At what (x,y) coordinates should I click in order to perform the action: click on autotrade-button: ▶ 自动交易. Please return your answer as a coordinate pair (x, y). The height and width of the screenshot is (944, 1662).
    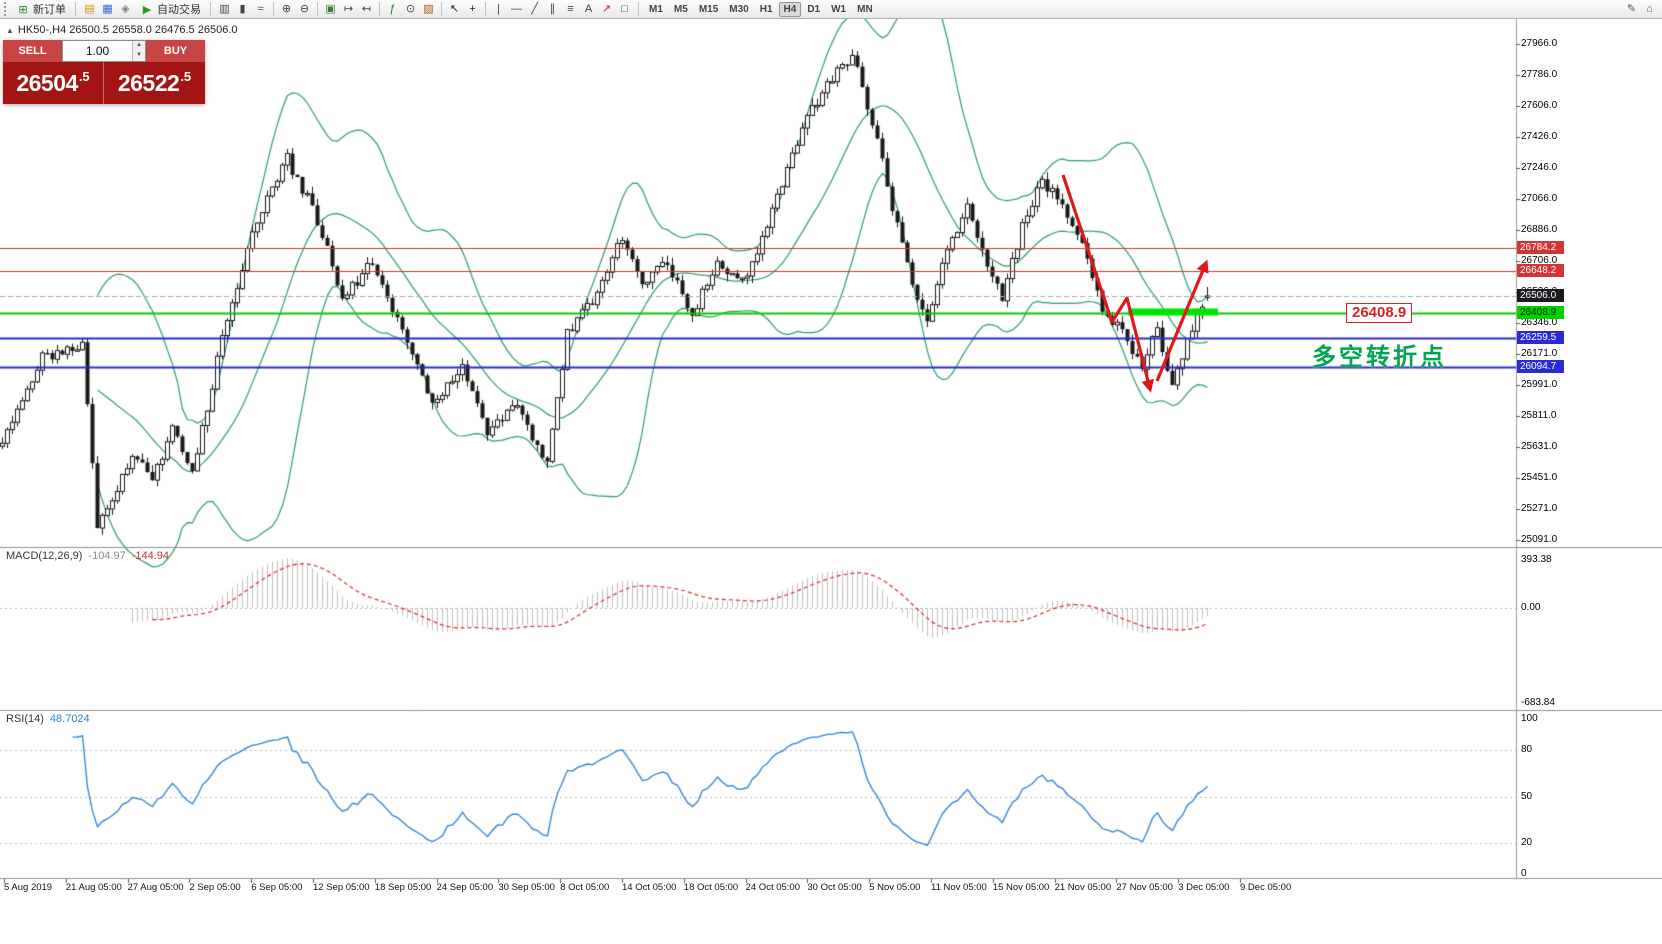
    Looking at the image, I should click on (170, 9).